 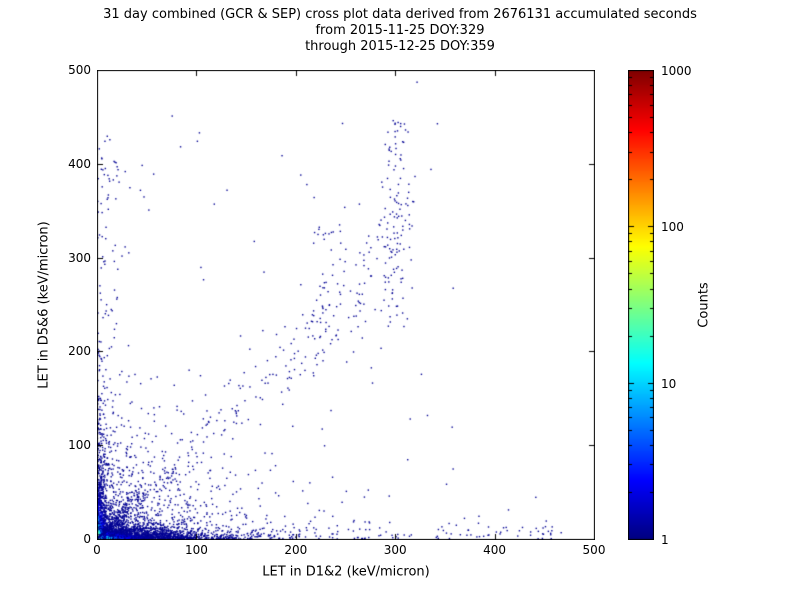 I want to click on y-tick-label: 400, so click(x=79, y=163).